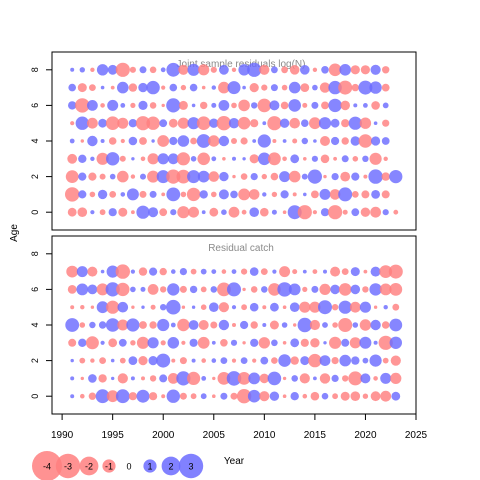  Describe the element at coordinates (47, 467) in the screenshot. I see `legend-label: -4` at that location.